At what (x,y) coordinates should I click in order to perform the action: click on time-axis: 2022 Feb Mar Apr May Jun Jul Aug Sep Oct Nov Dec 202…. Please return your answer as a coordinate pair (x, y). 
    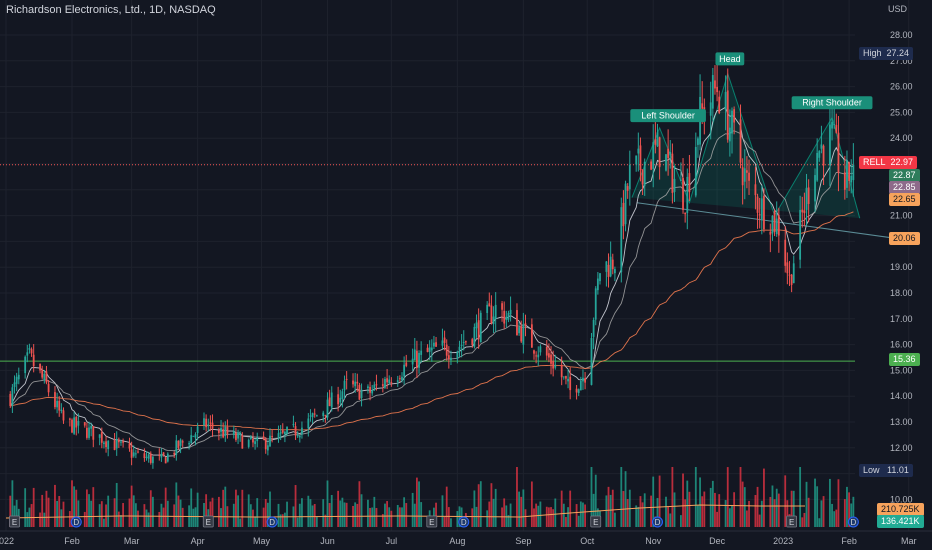
    Looking at the image, I should click on (466, 540).